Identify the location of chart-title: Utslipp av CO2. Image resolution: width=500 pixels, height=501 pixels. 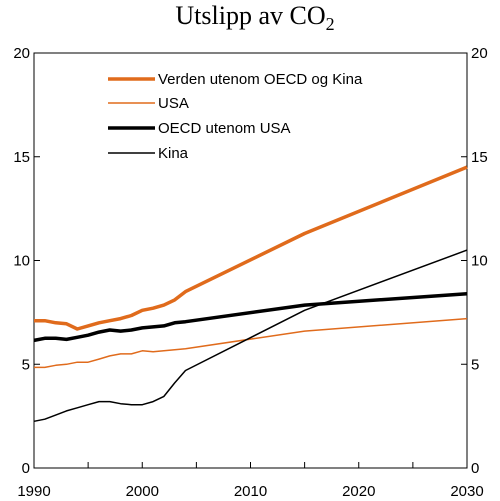
(254, 17).